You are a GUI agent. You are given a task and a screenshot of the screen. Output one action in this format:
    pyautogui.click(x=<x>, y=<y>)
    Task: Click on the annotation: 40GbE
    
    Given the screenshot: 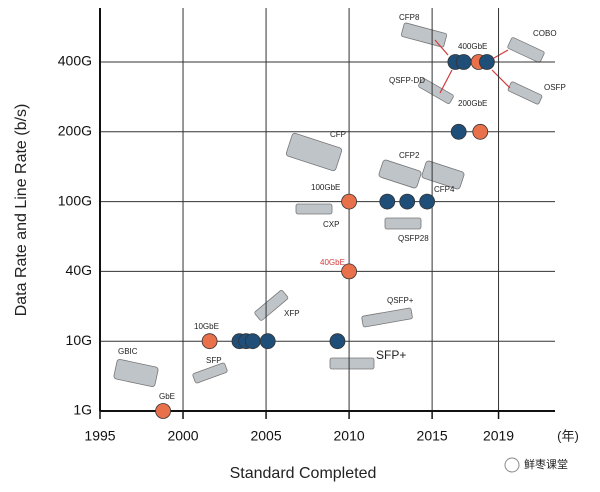 What is the action you would take?
    pyautogui.click(x=332, y=262)
    